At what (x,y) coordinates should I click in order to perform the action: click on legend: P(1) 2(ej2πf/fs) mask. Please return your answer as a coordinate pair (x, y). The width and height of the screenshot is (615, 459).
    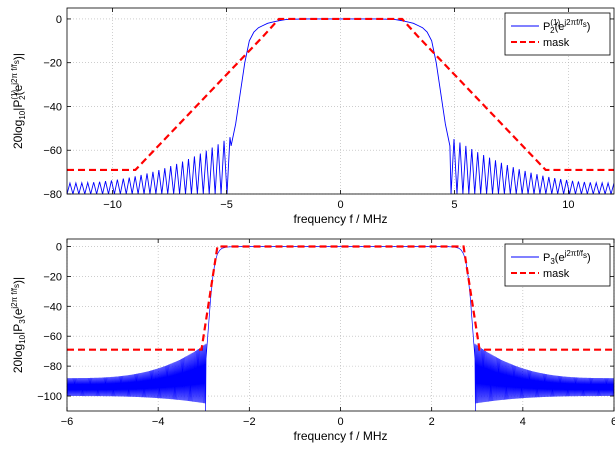
    Looking at the image, I should click on (557, 34).